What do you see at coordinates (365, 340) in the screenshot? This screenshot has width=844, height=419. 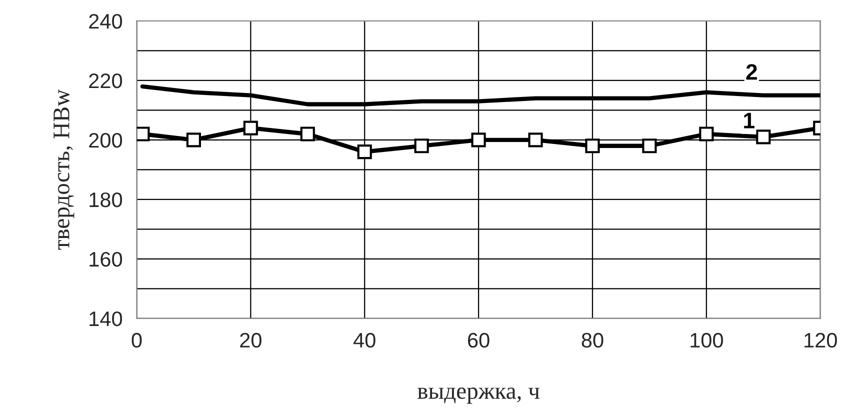 I see `x-tick-label: 40` at bounding box center [365, 340].